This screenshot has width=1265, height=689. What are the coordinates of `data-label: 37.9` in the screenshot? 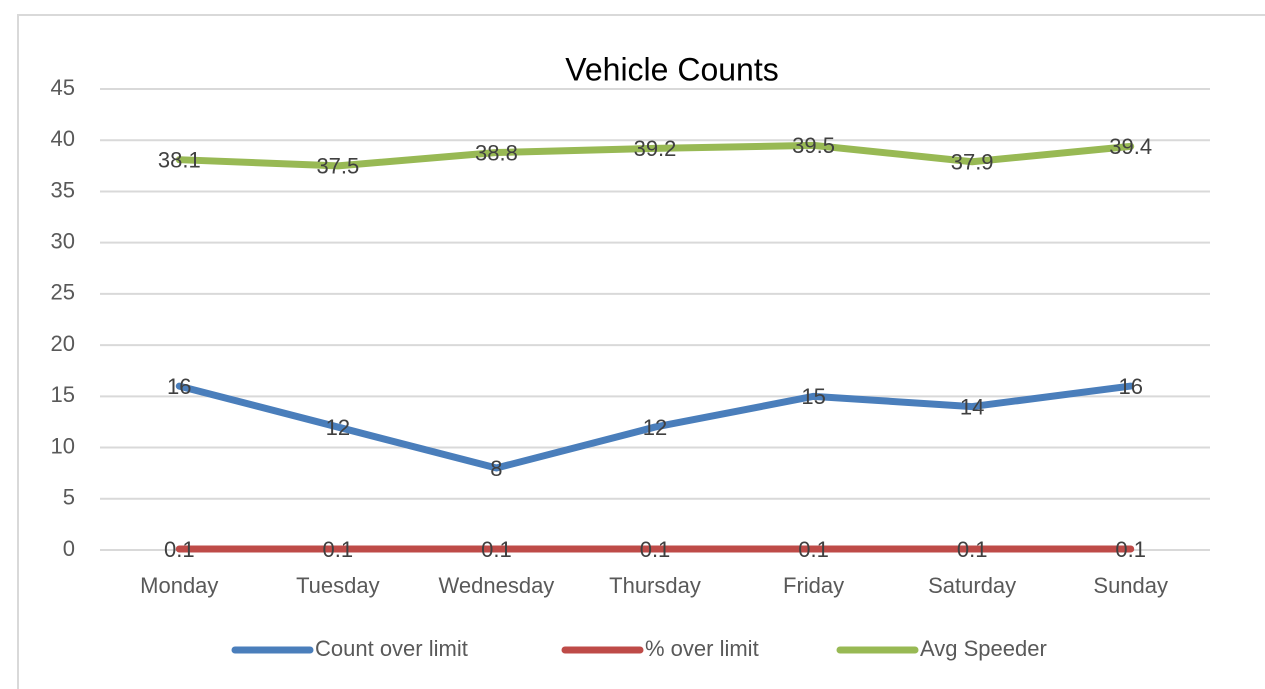 It's located at (972, 162).